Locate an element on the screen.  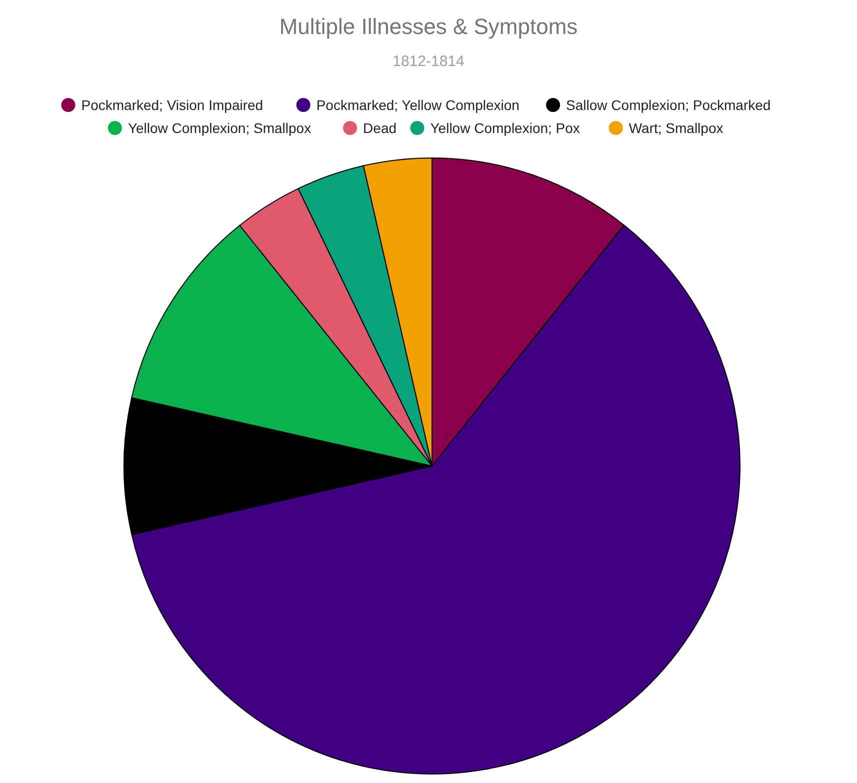
legend-label: Yellow Complexion; Pox is located at coordinates (505, 128).